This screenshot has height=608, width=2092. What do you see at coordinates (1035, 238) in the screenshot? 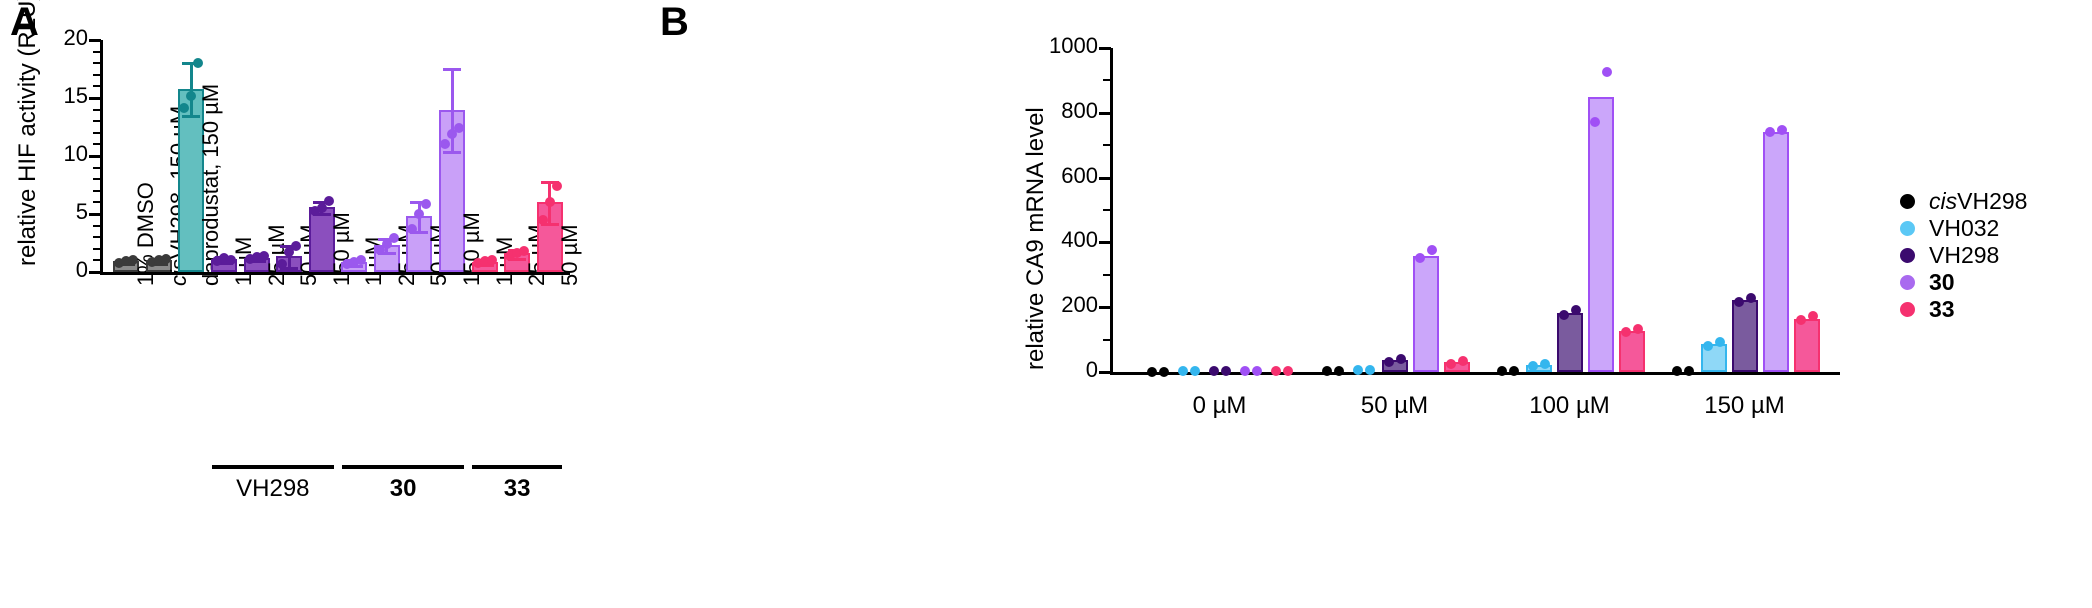
I see `y-axis-title: relative CA9 mRNA level` at bounding box center [1035, 238].